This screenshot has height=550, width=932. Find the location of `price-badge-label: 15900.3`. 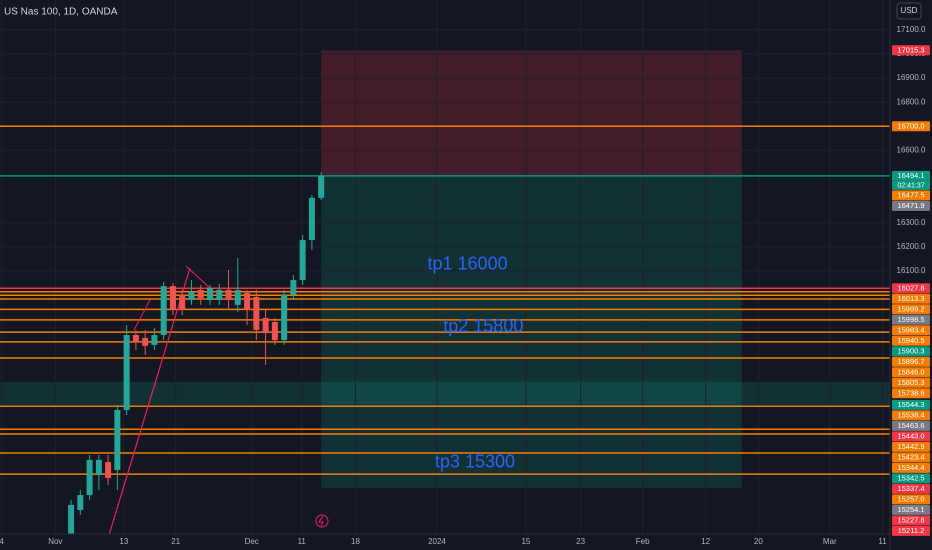

price-badge-label: 15900.3 is located at coordinates (910, 350).